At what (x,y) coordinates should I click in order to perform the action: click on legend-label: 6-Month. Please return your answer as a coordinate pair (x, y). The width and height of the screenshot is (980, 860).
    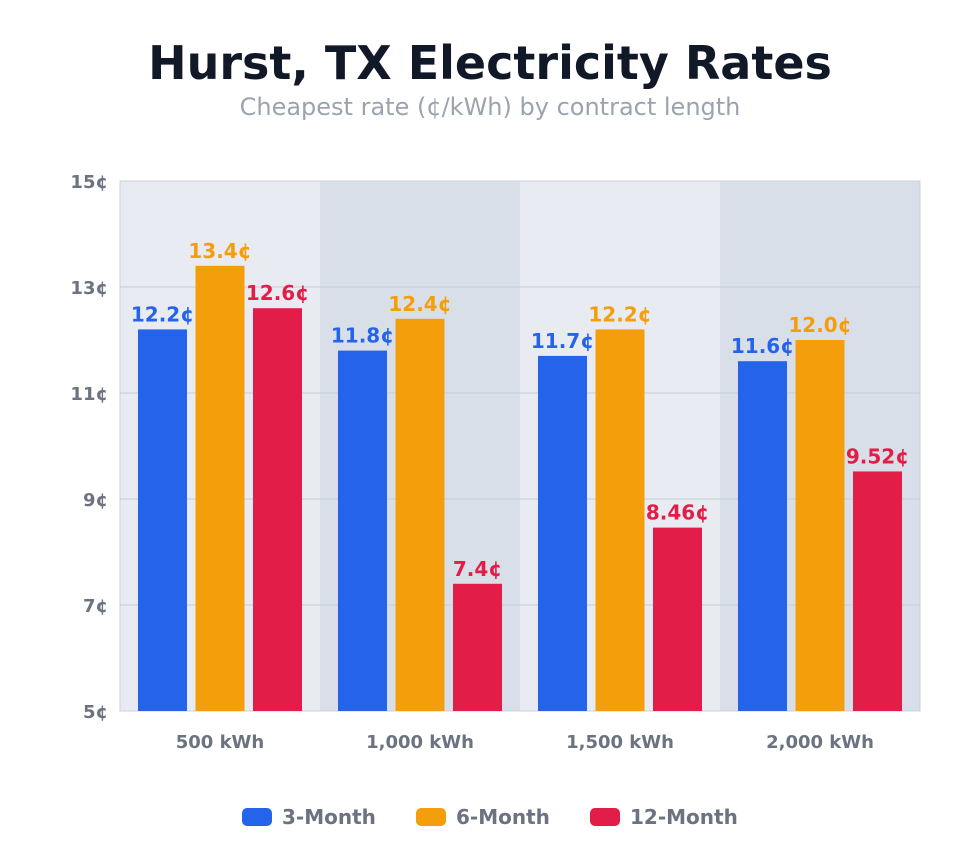
    Looking at the image, I should click on (503, 817).